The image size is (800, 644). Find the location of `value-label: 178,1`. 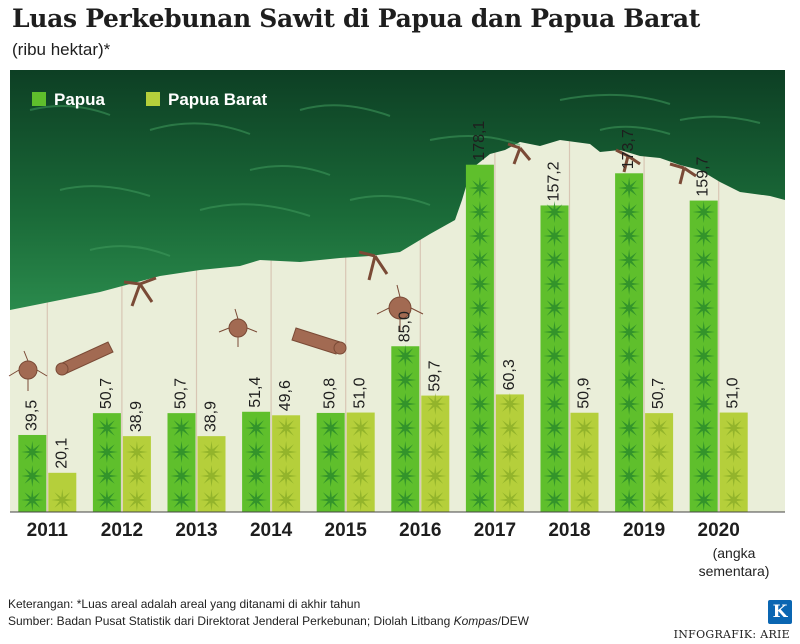

value-label: 178,1 is located at coordinates (479, 141).